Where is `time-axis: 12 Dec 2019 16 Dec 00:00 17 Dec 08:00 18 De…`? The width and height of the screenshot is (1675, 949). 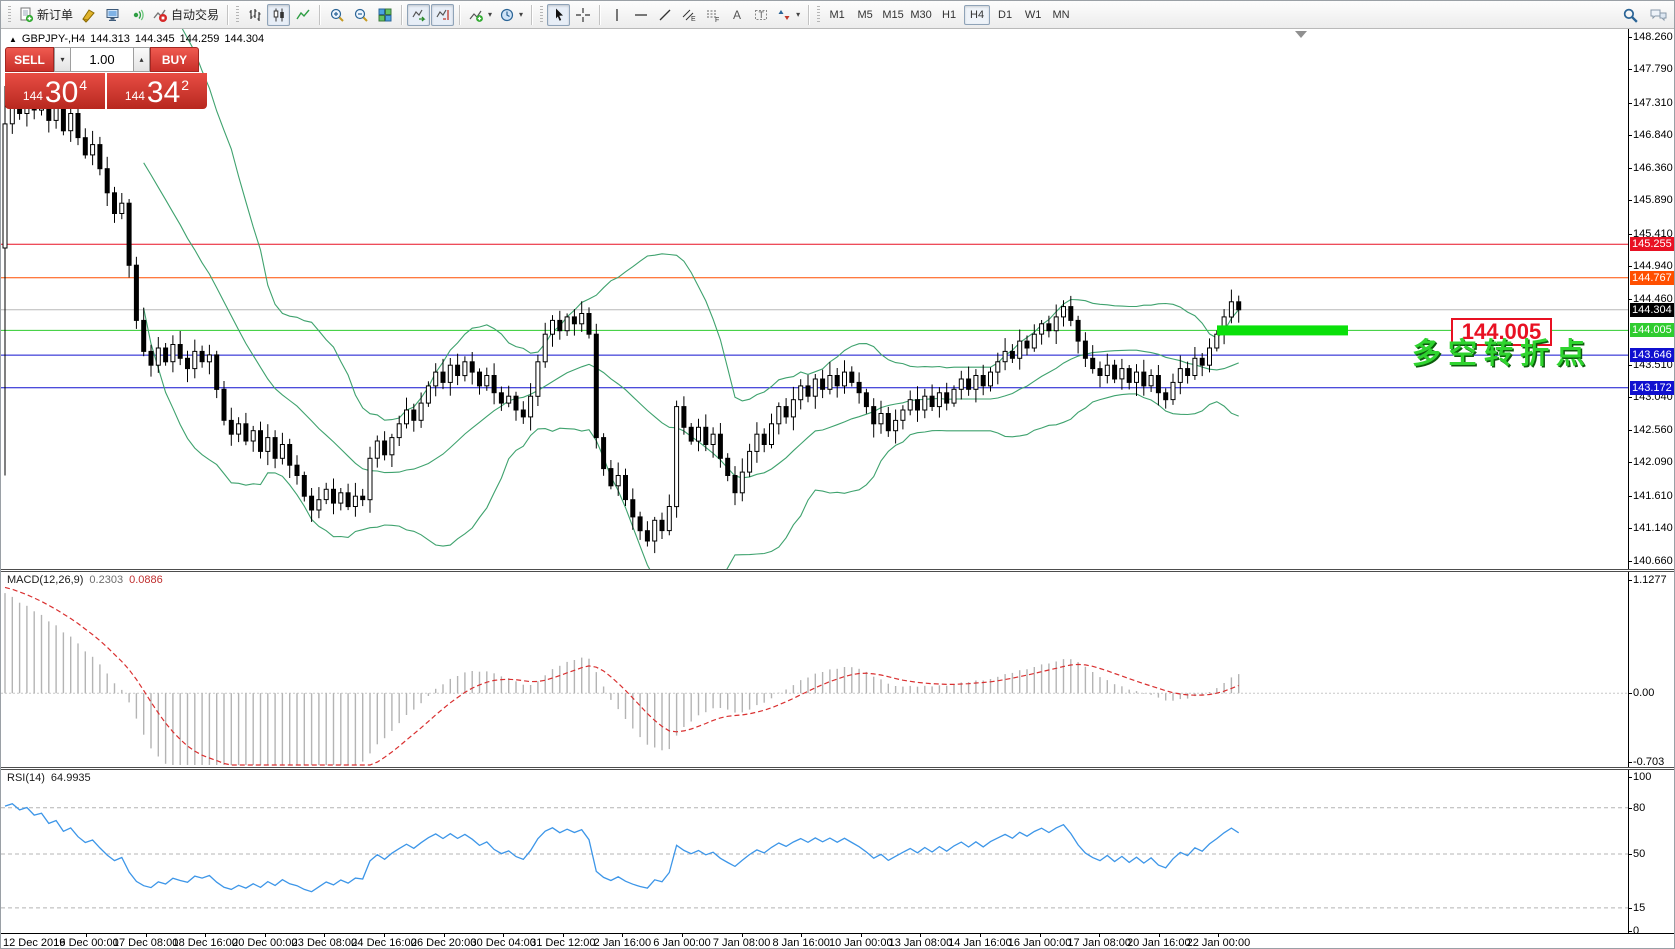 time-axis: 12 Dec 2019 16 Dec 00:00 17 Dec 08:00 18 De… is located at coordinates (837, 941).